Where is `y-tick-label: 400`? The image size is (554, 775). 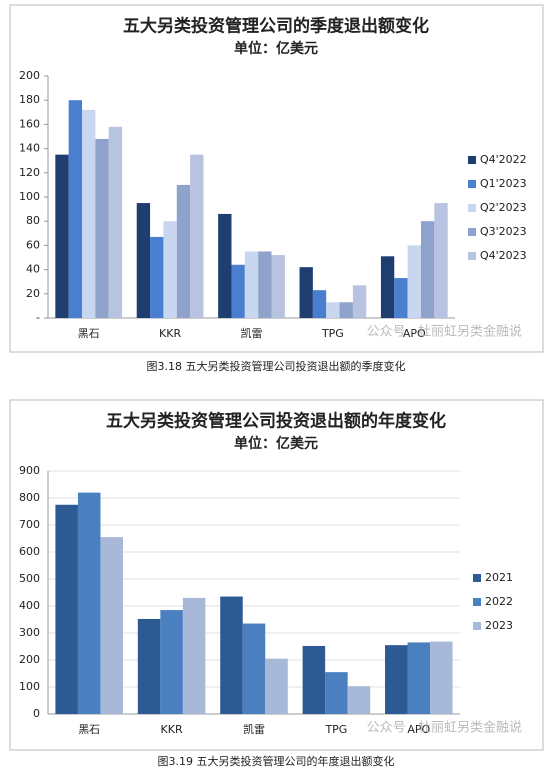 y-tick-label: 400 is located at coordinates (29, 605).